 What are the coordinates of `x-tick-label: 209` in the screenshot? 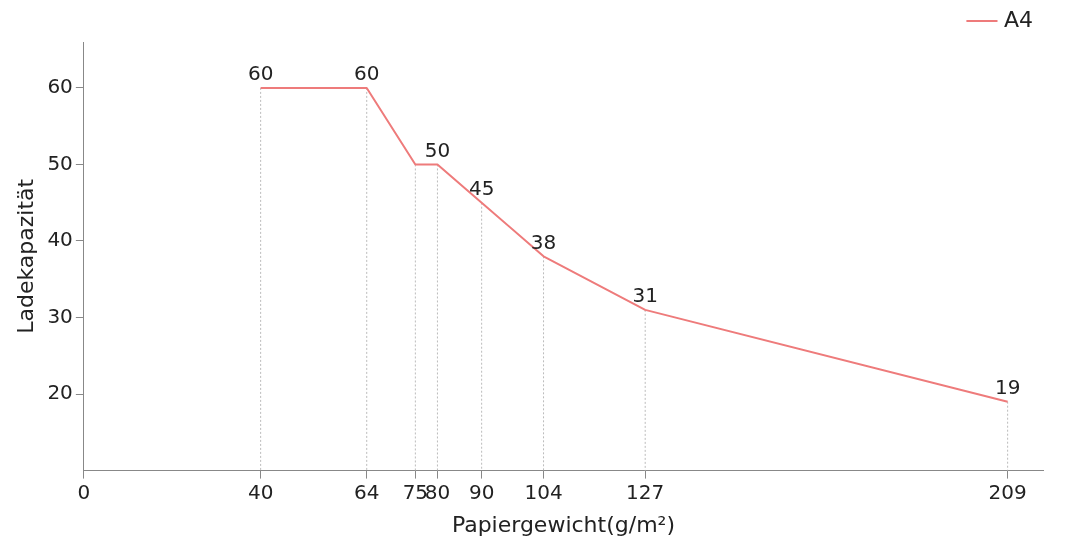 It's located at (1007, 491).